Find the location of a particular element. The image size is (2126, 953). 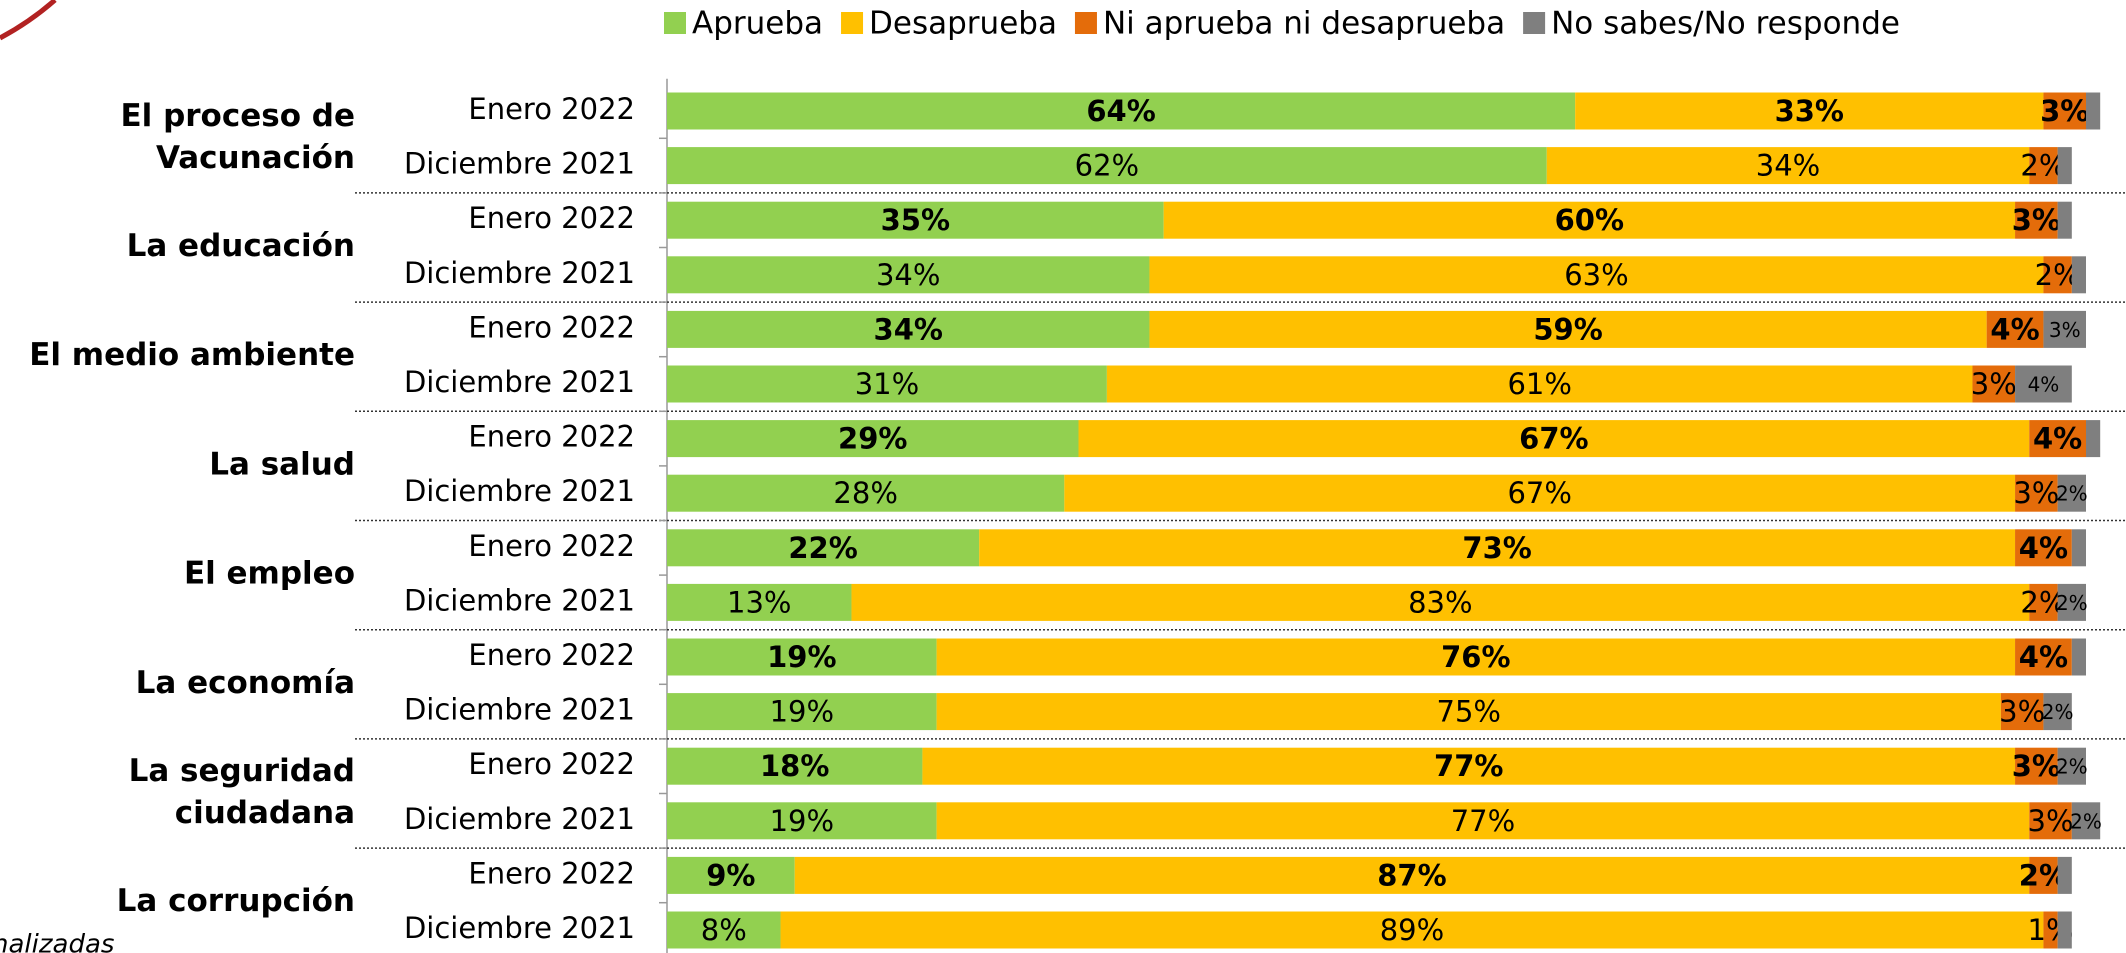

data-label: 75% is located at coordinates (1469, 712).